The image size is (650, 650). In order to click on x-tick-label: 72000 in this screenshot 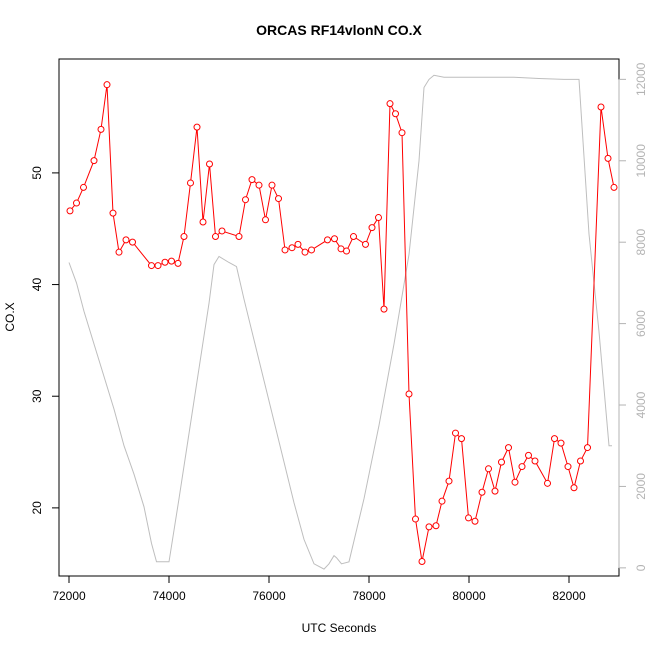, I will do `click(69, 596)`.